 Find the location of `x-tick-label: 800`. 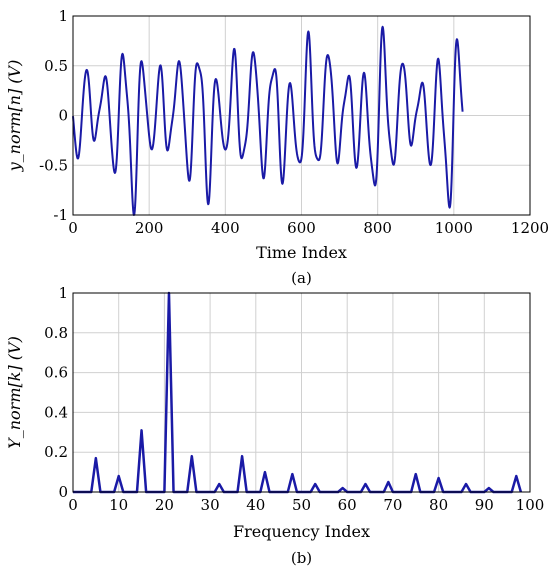

x-tick-label: 800 is located at coordinates (377, 228).